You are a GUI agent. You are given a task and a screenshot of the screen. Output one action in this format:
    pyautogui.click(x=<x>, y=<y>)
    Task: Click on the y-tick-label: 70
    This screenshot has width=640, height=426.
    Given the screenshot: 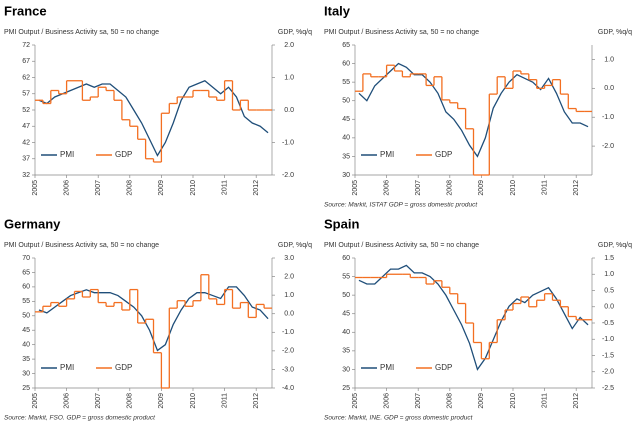 What is the action you would take?
    pyautogui.click(x=26, y=258)
    